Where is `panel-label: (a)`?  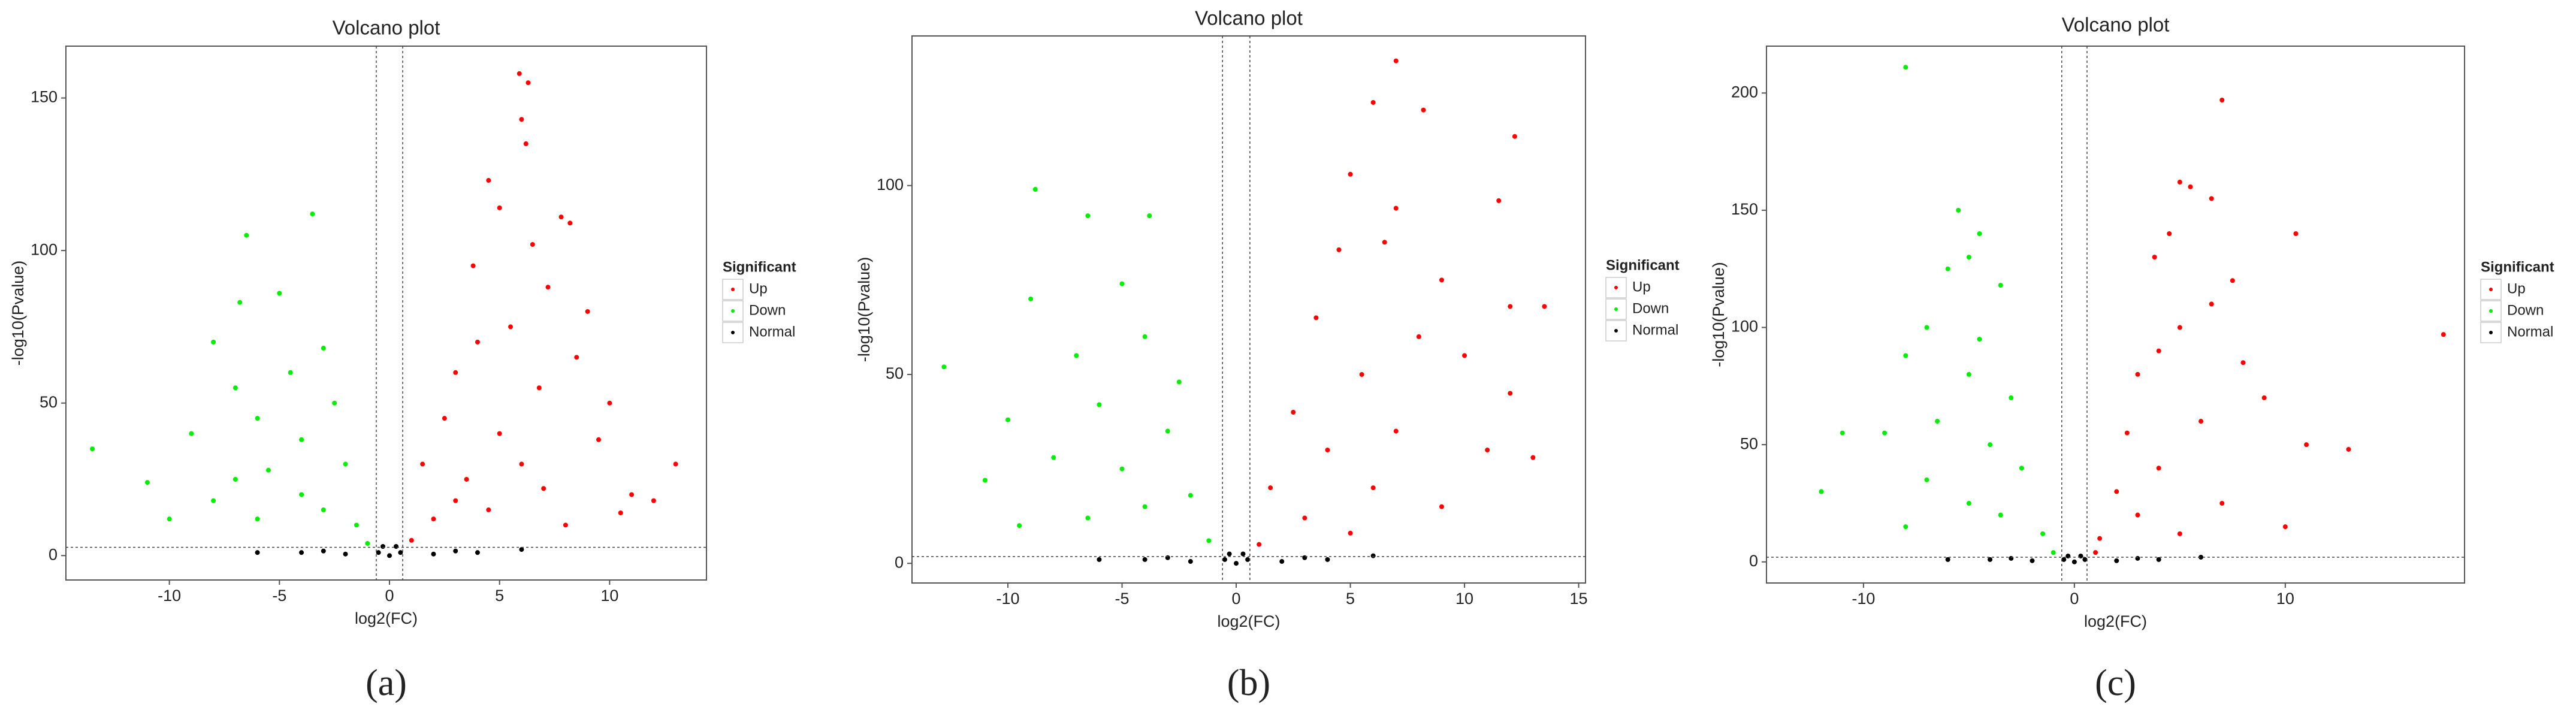 panel-label: (a) is located at coordinates (387, 683).